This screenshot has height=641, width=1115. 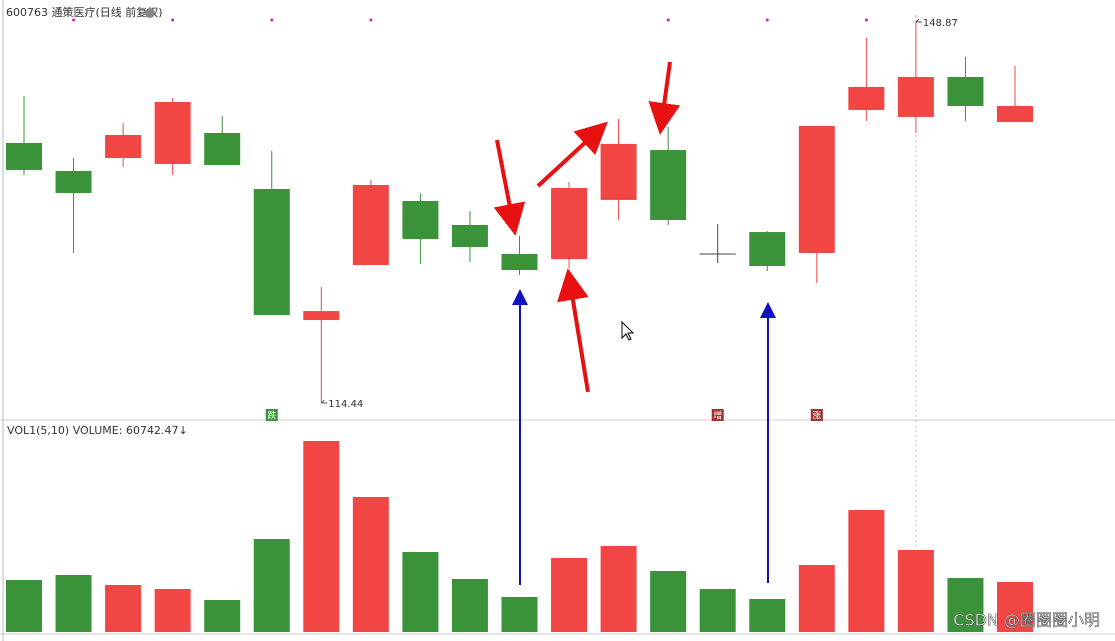 I want to click on annotation: 114.44, so click(x=345, y=404).